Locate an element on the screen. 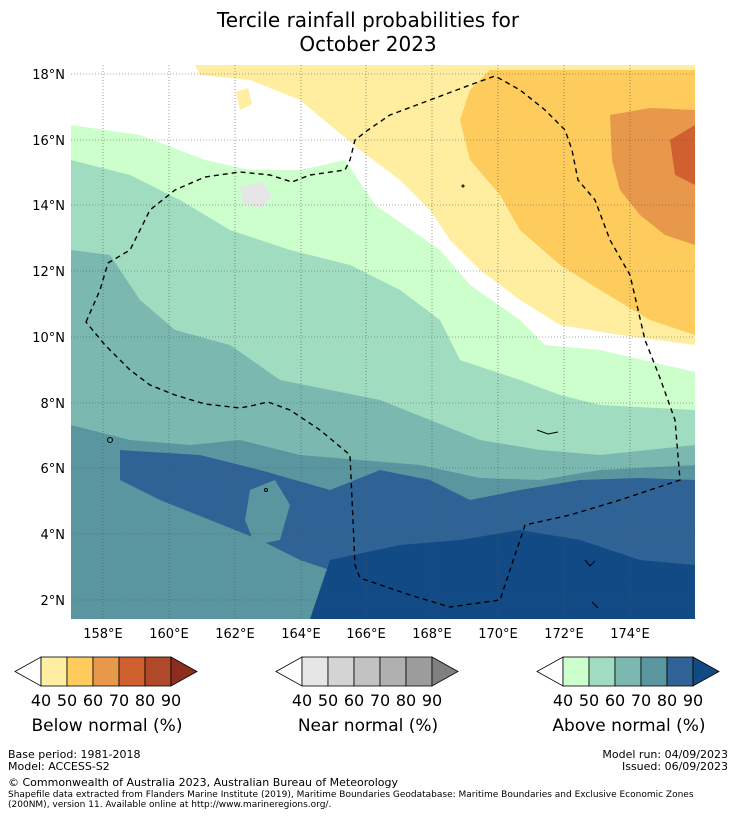 This screenshot has width=736, height=816. longitude-label: 168°E is located at coordinates (432, 634).